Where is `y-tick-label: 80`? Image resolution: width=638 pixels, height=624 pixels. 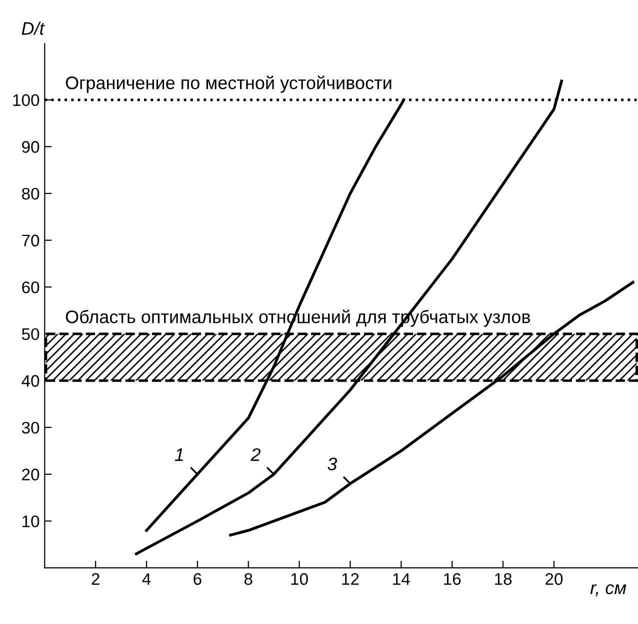 y-tick-label: 80 is located at coordinates (31, 194).